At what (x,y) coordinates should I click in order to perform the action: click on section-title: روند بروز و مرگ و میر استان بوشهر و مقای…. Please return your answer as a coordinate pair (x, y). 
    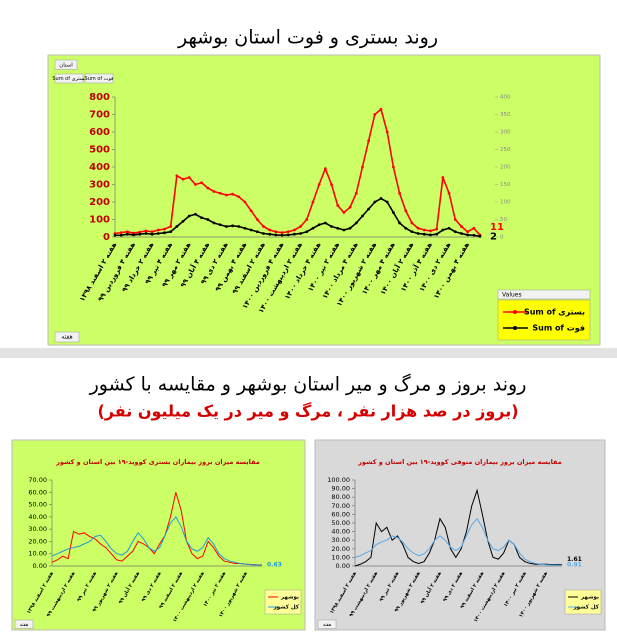
    Looking at the image, I should click on (308, 385).